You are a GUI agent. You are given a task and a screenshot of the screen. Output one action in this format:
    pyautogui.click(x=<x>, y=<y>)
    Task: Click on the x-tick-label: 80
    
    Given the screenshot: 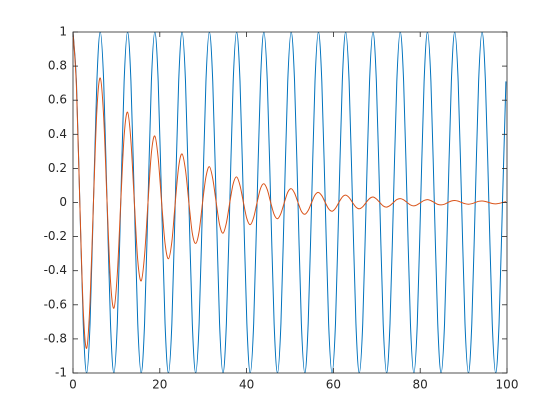 What is the action you would take?
    pyautogui.click(x=420, y=385)
    